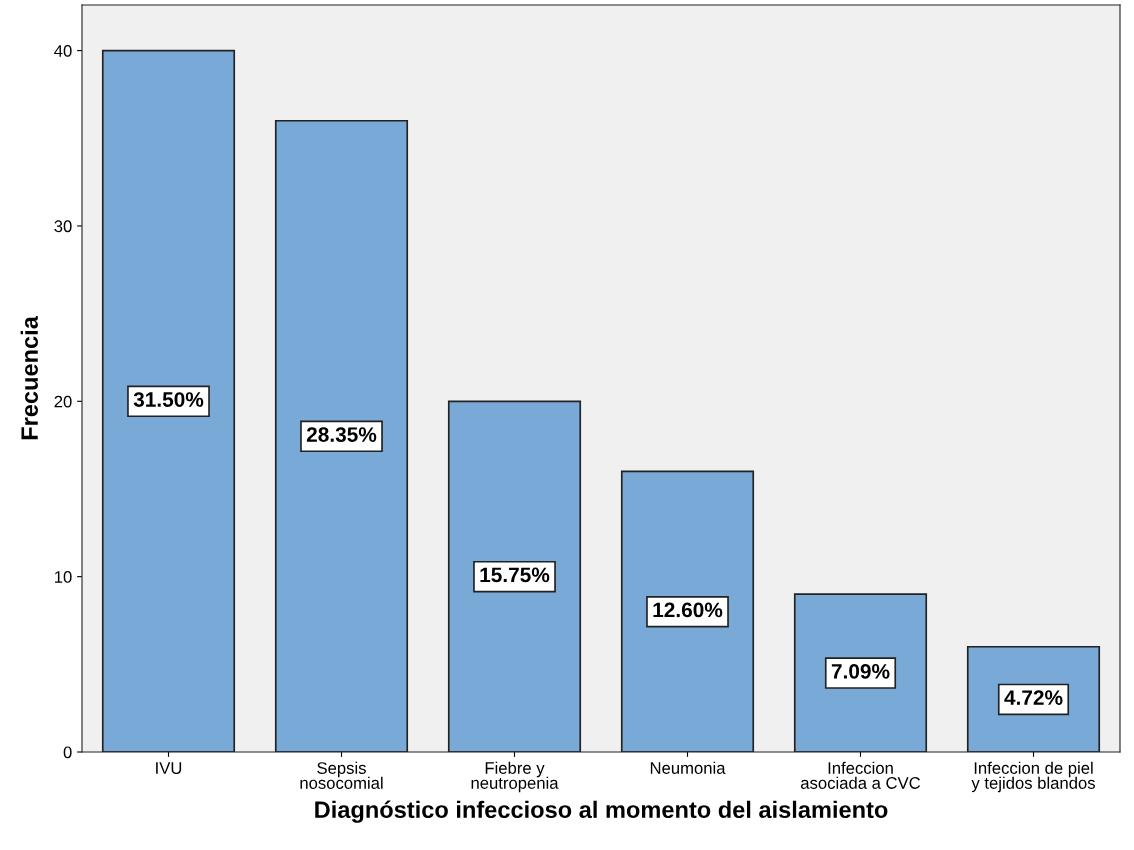  I want to click on annotation: 31.50%, so click(168, 399).